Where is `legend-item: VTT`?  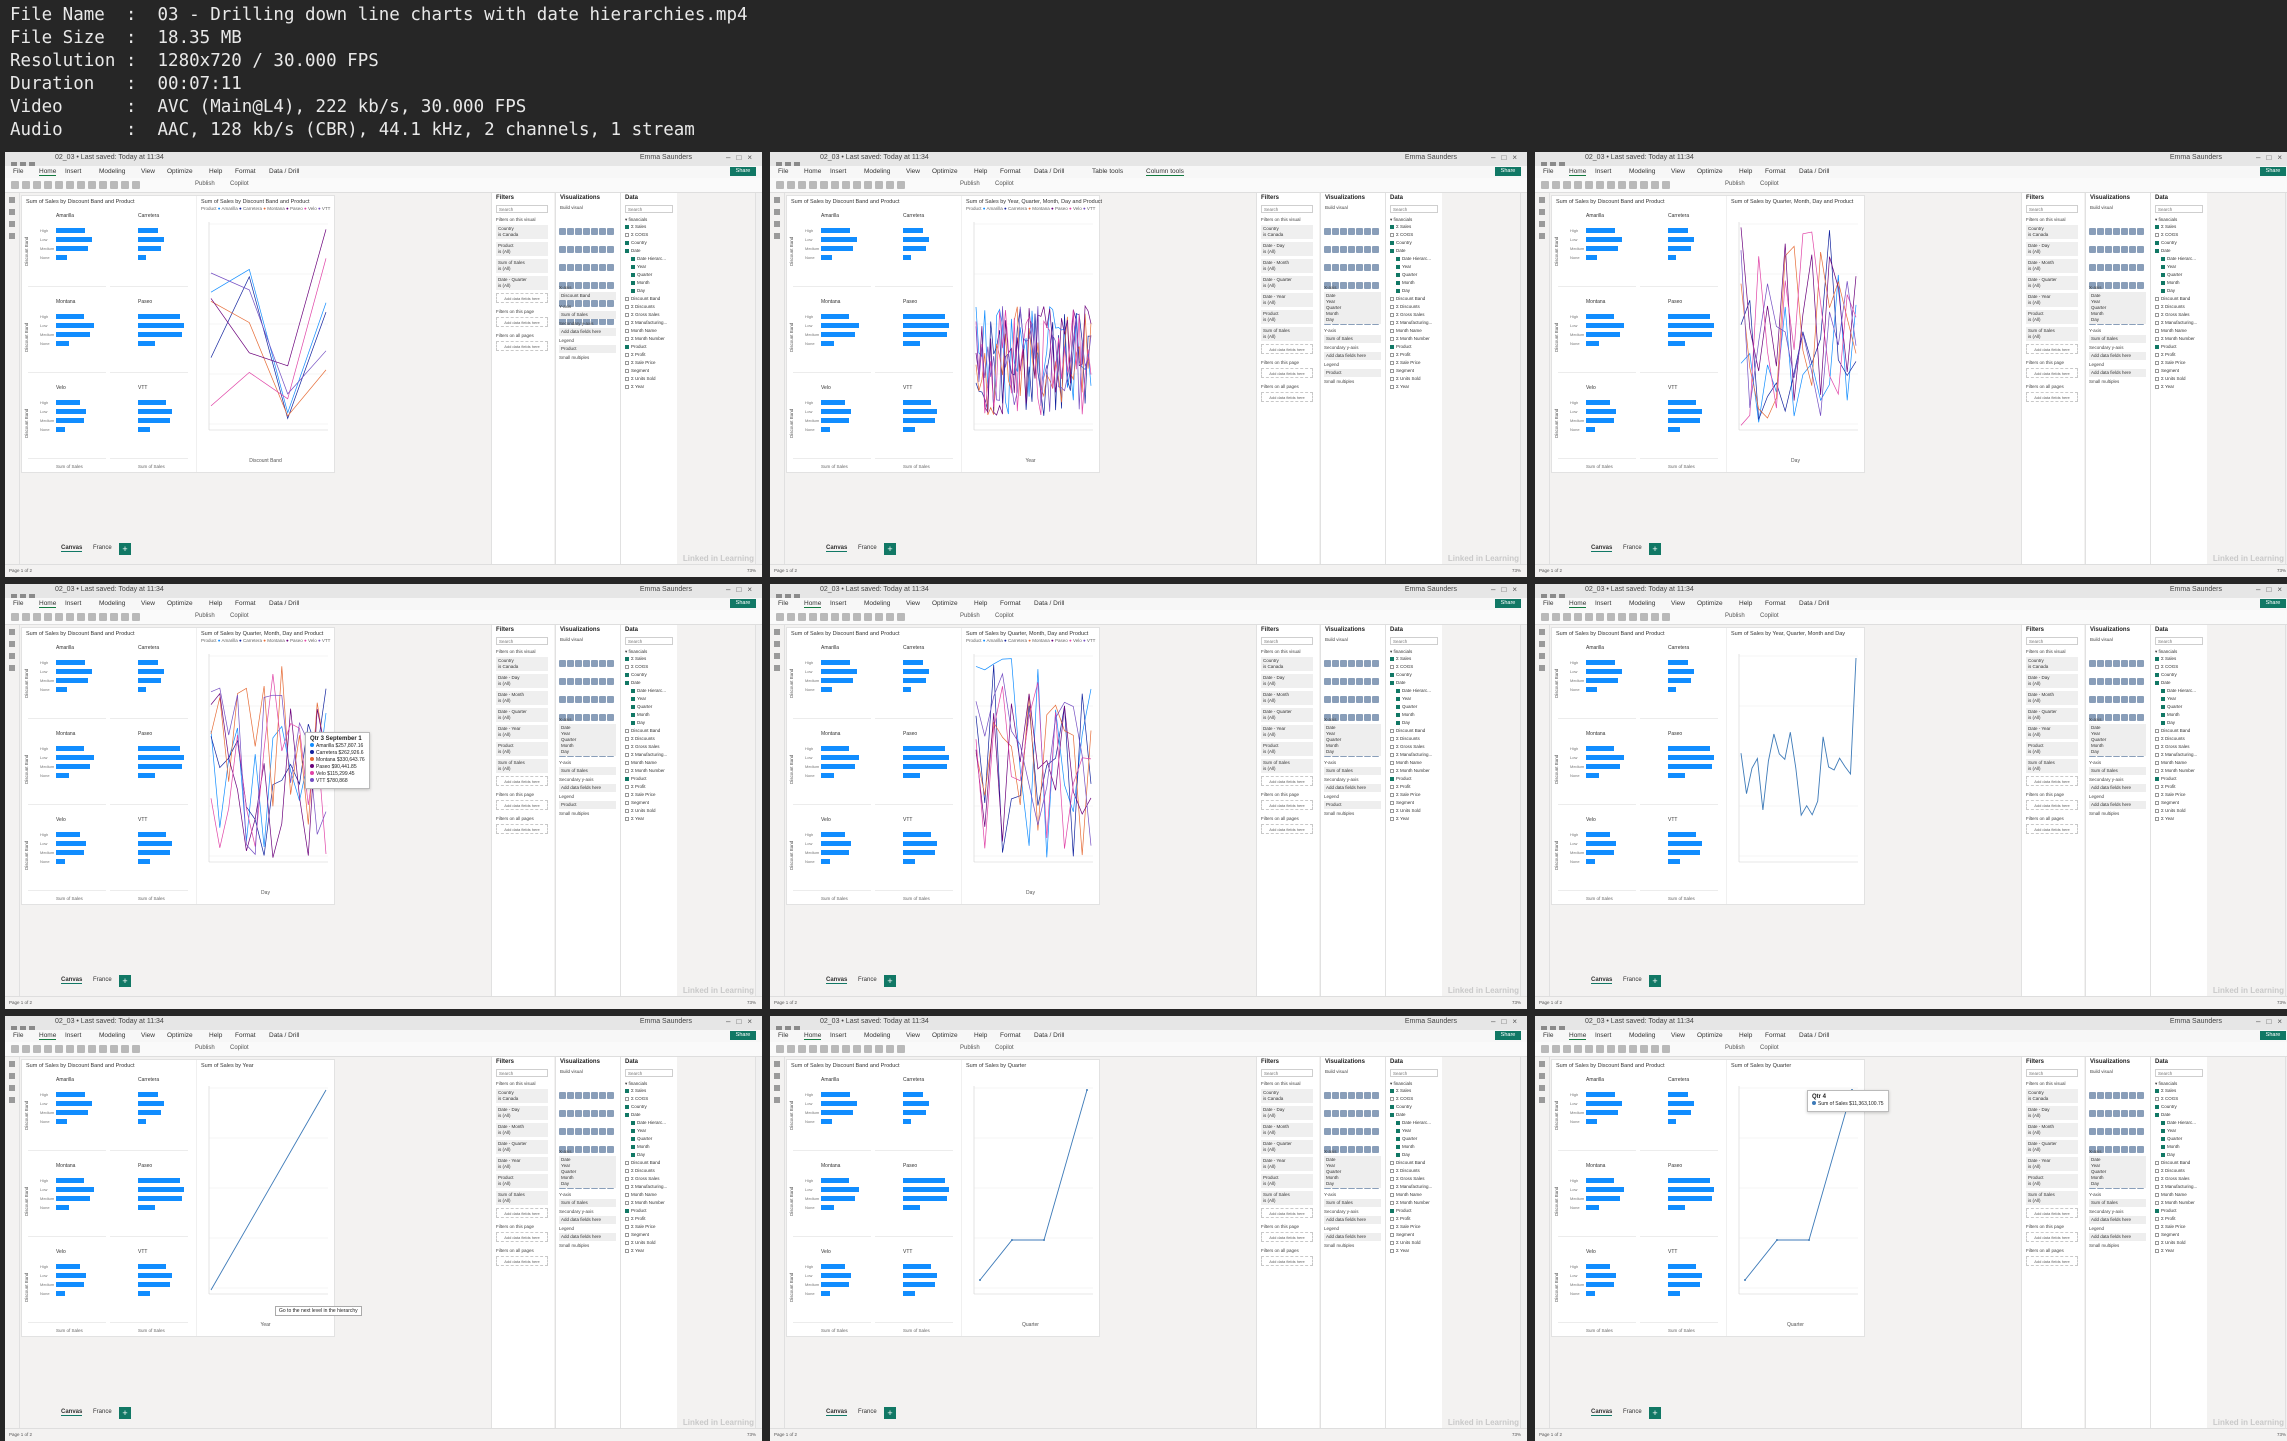
legend-item: VTT is located at coordinates (326, 208).